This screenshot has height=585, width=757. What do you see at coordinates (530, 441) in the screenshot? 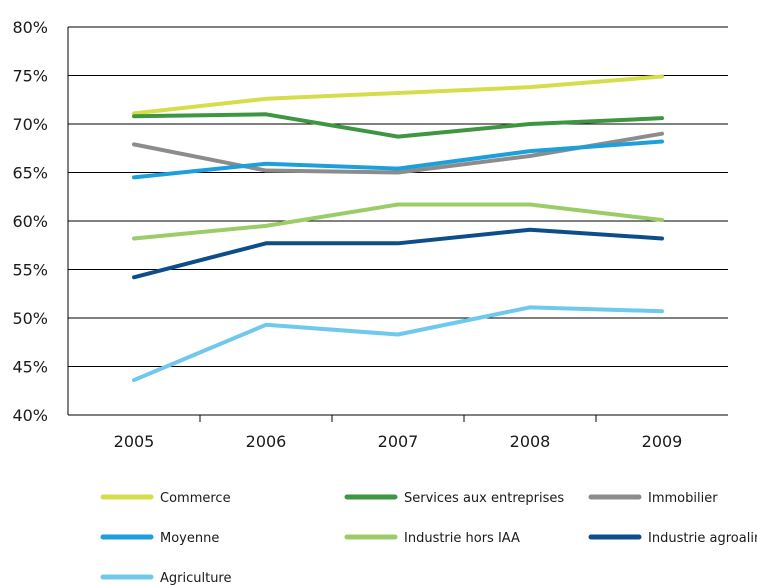
I see `x-tick-label: 2008` at bounding box center [530, 441].